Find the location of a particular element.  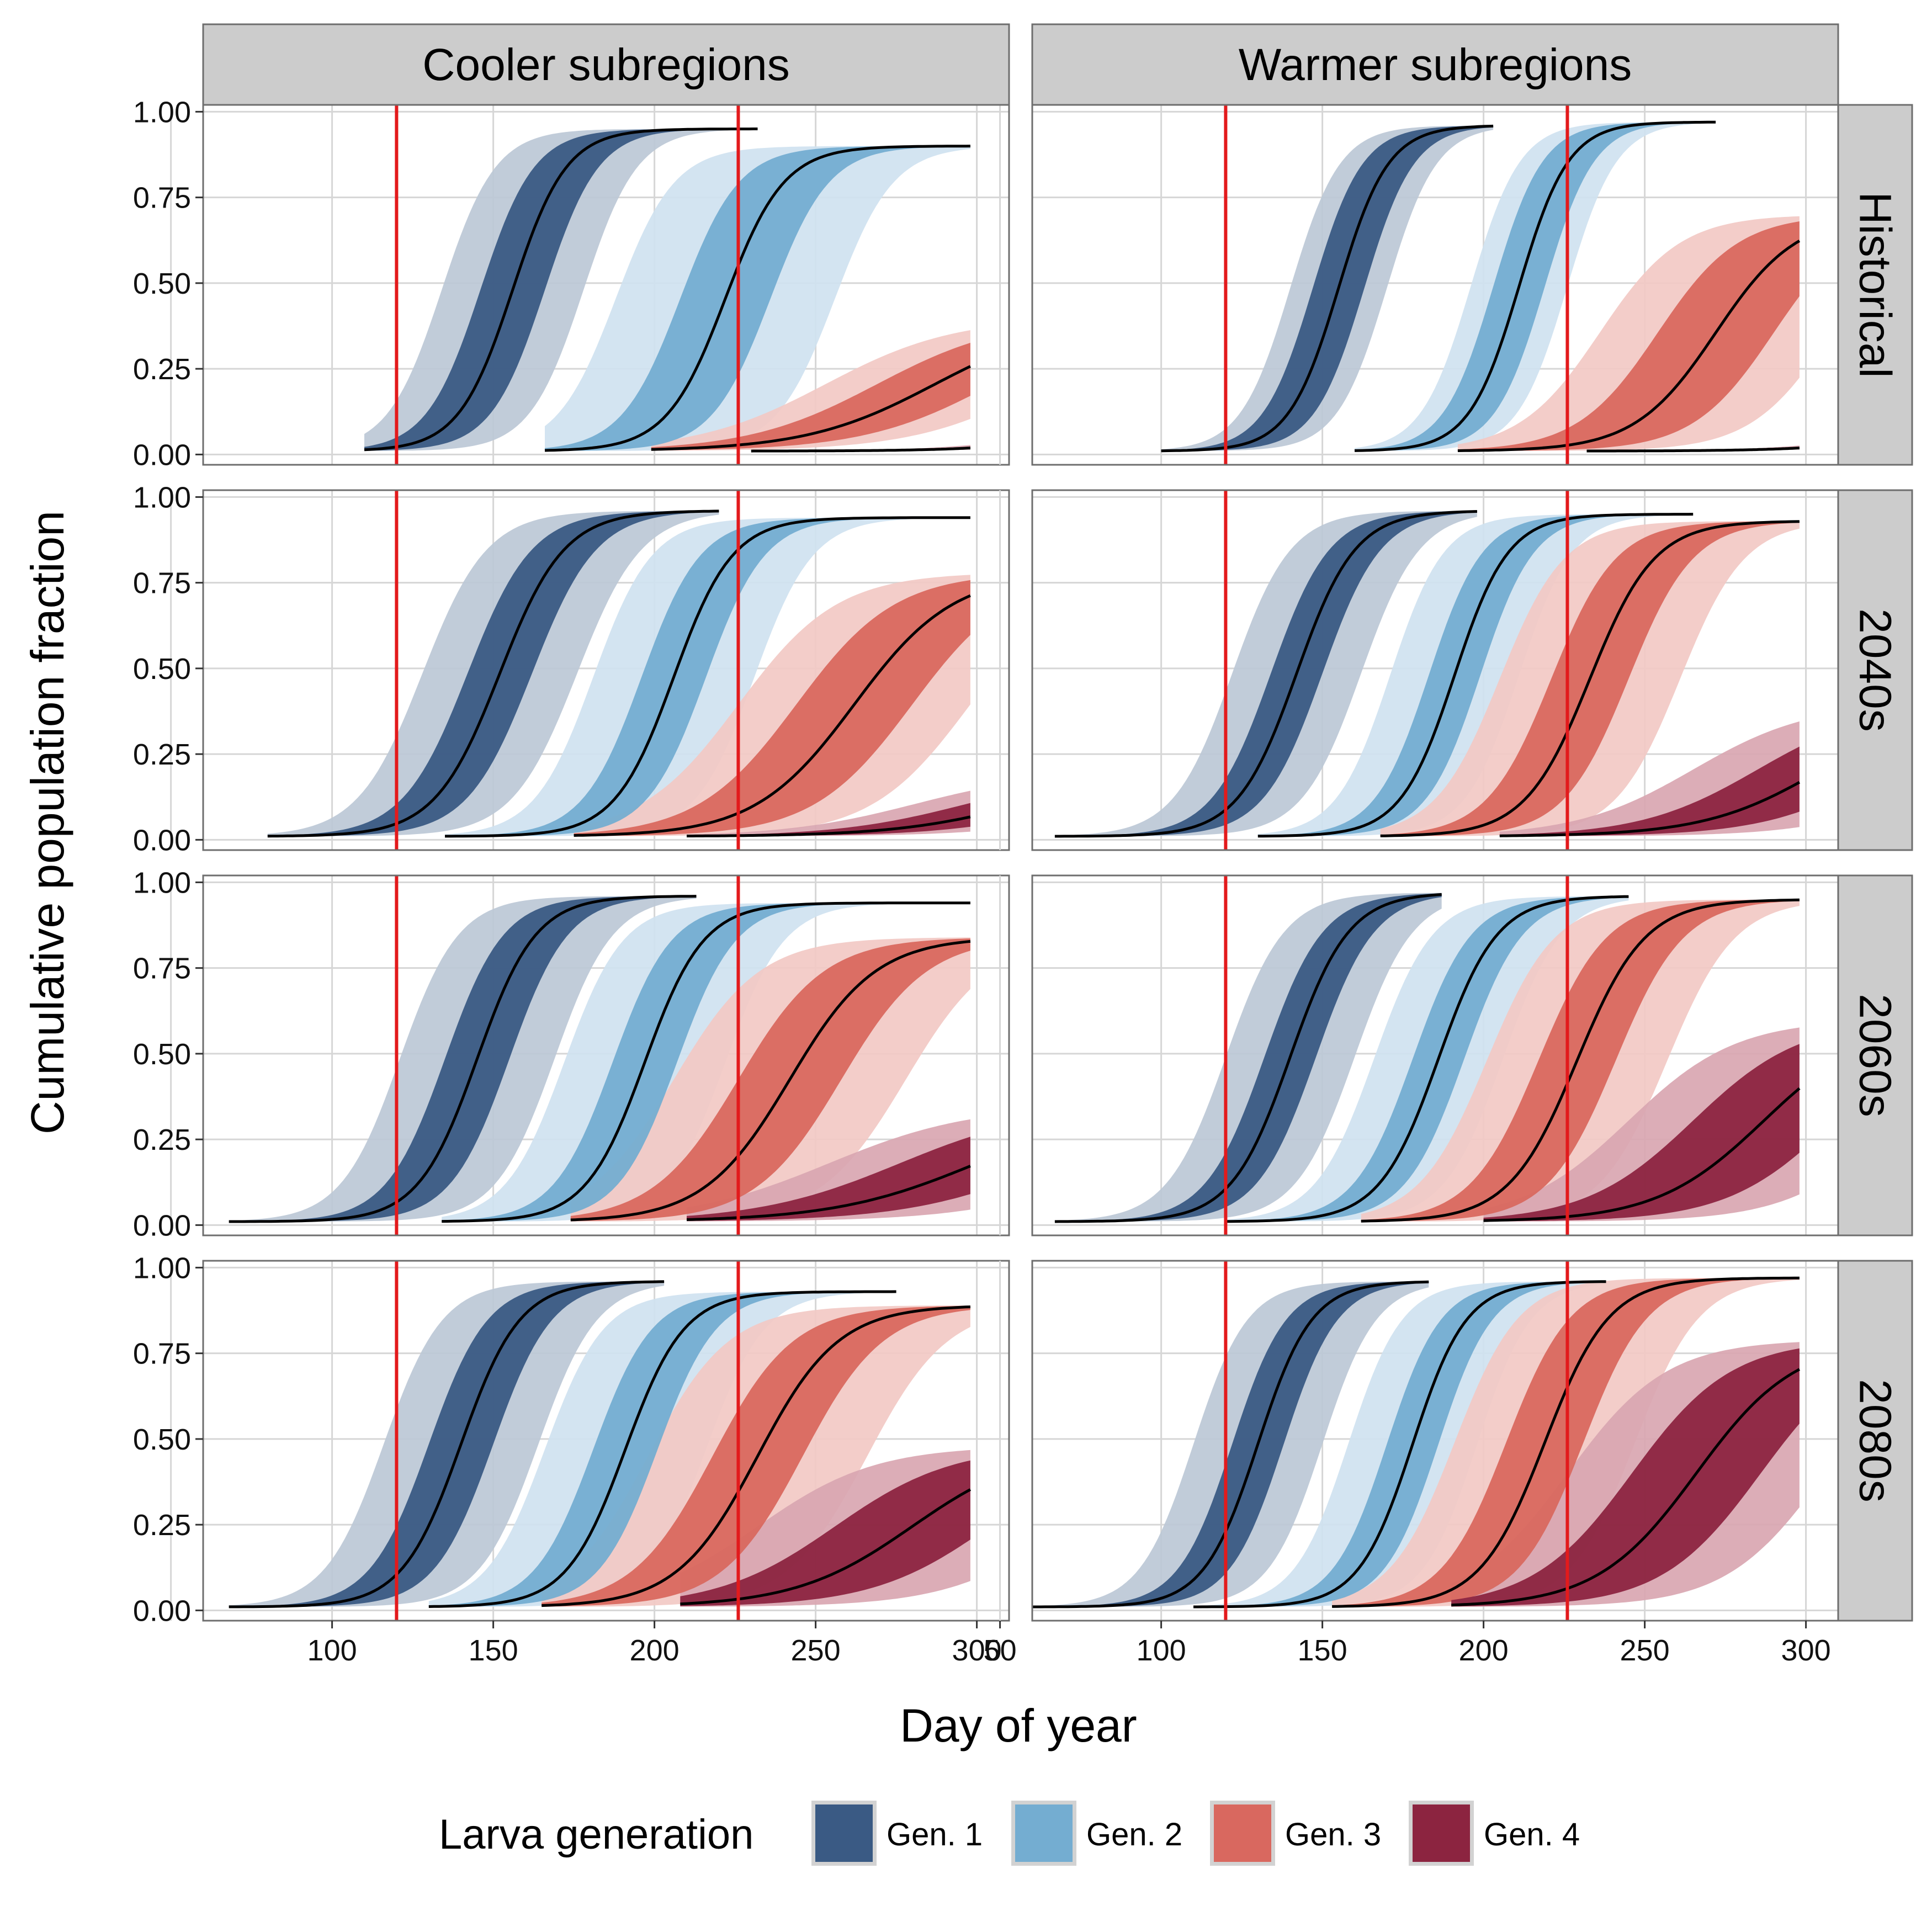

column-strip-cooler is located at coordinates (606, 65).